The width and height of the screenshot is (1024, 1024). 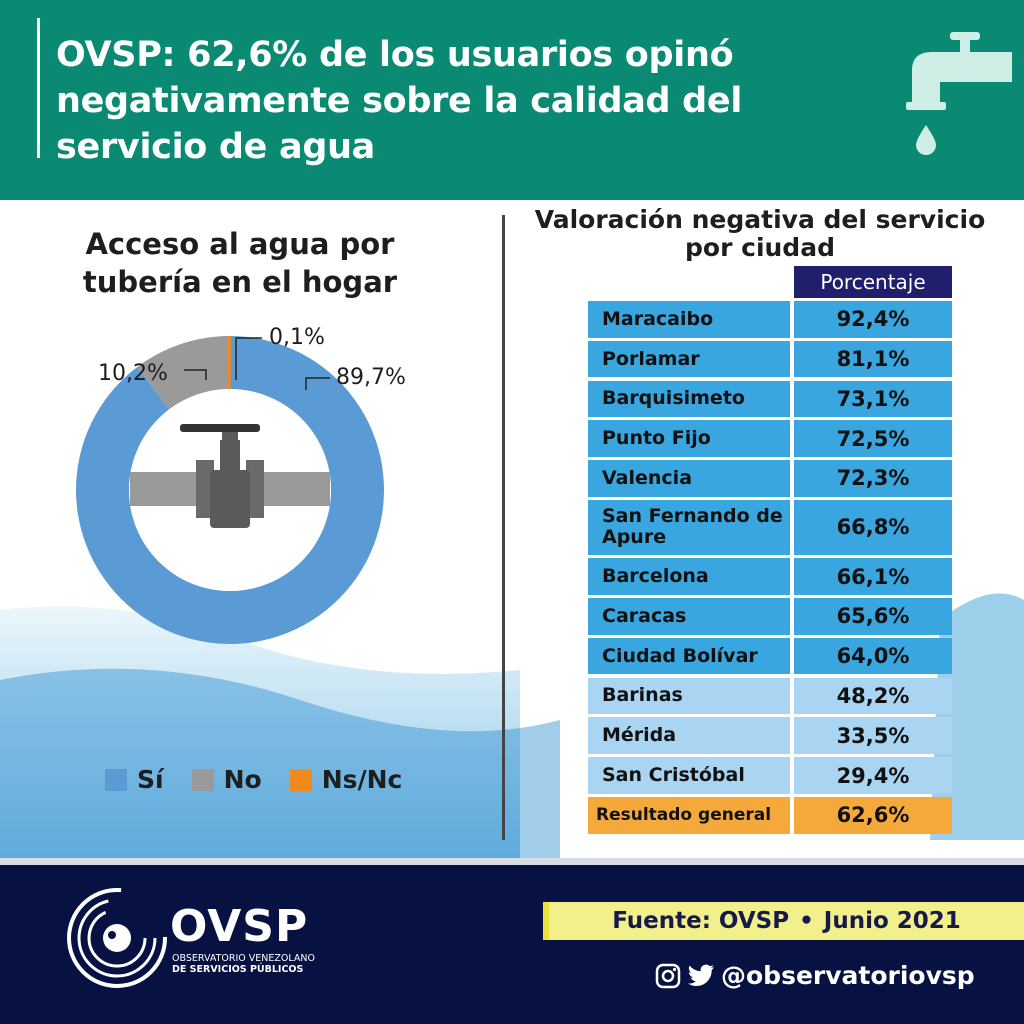 I want to click on source-label: Fuente: OVSP, so click(x=701, y=921).